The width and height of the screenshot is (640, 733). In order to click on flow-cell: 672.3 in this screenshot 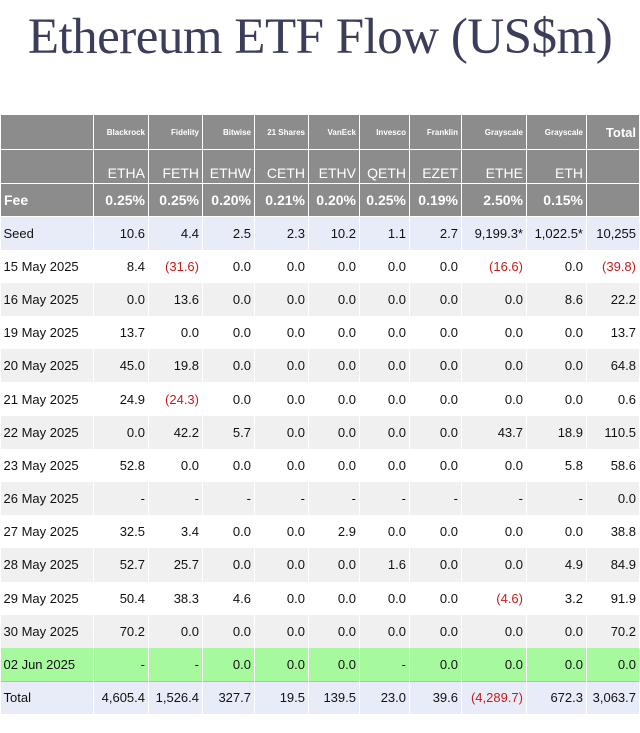, I will do `click(556, 697)`.